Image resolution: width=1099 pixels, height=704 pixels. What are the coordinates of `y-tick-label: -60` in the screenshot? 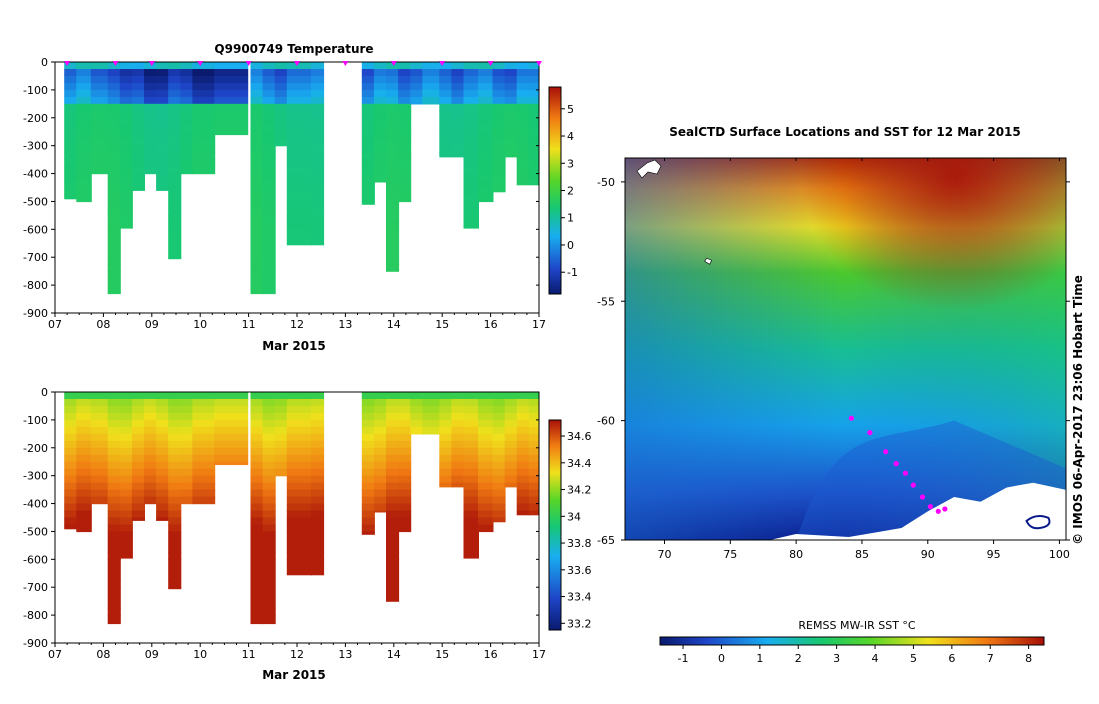 It's located at (606, 421).